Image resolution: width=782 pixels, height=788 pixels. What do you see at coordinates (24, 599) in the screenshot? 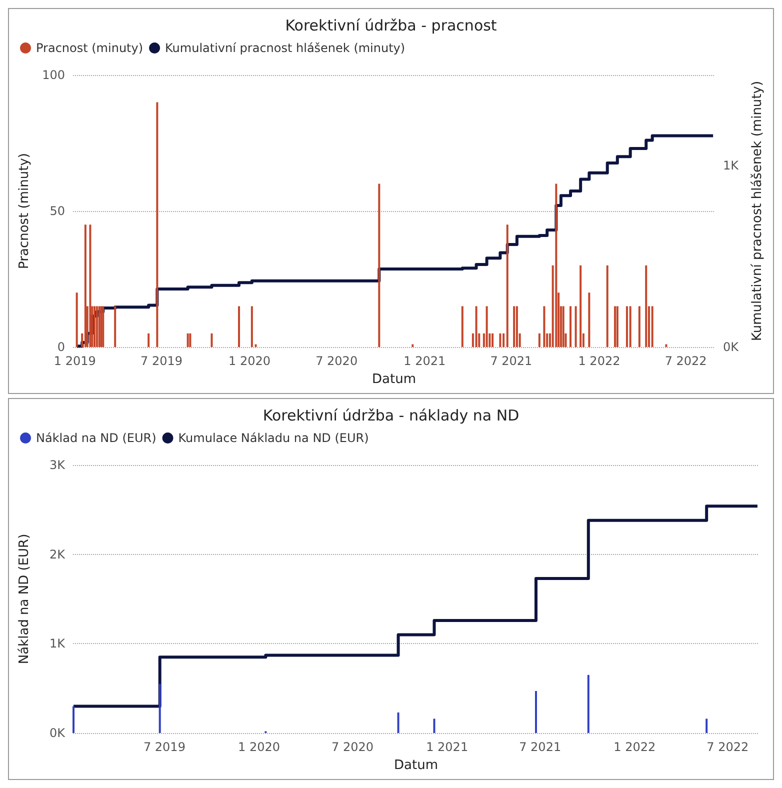
I see `y-axis-title: Náklad na ND (EUR)` at bounding box center [24, 599].